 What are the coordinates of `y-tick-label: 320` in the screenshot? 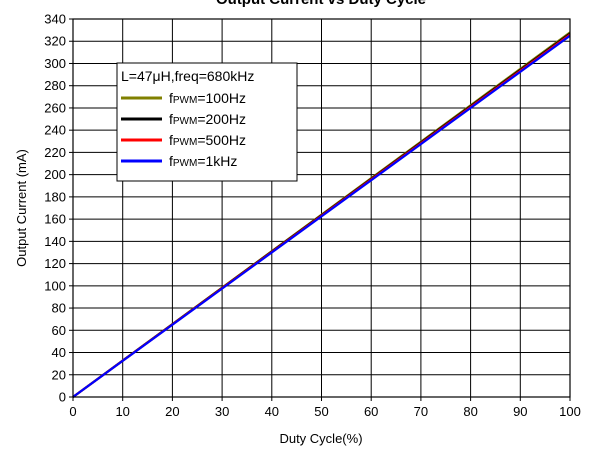 It's located at (55, 41).